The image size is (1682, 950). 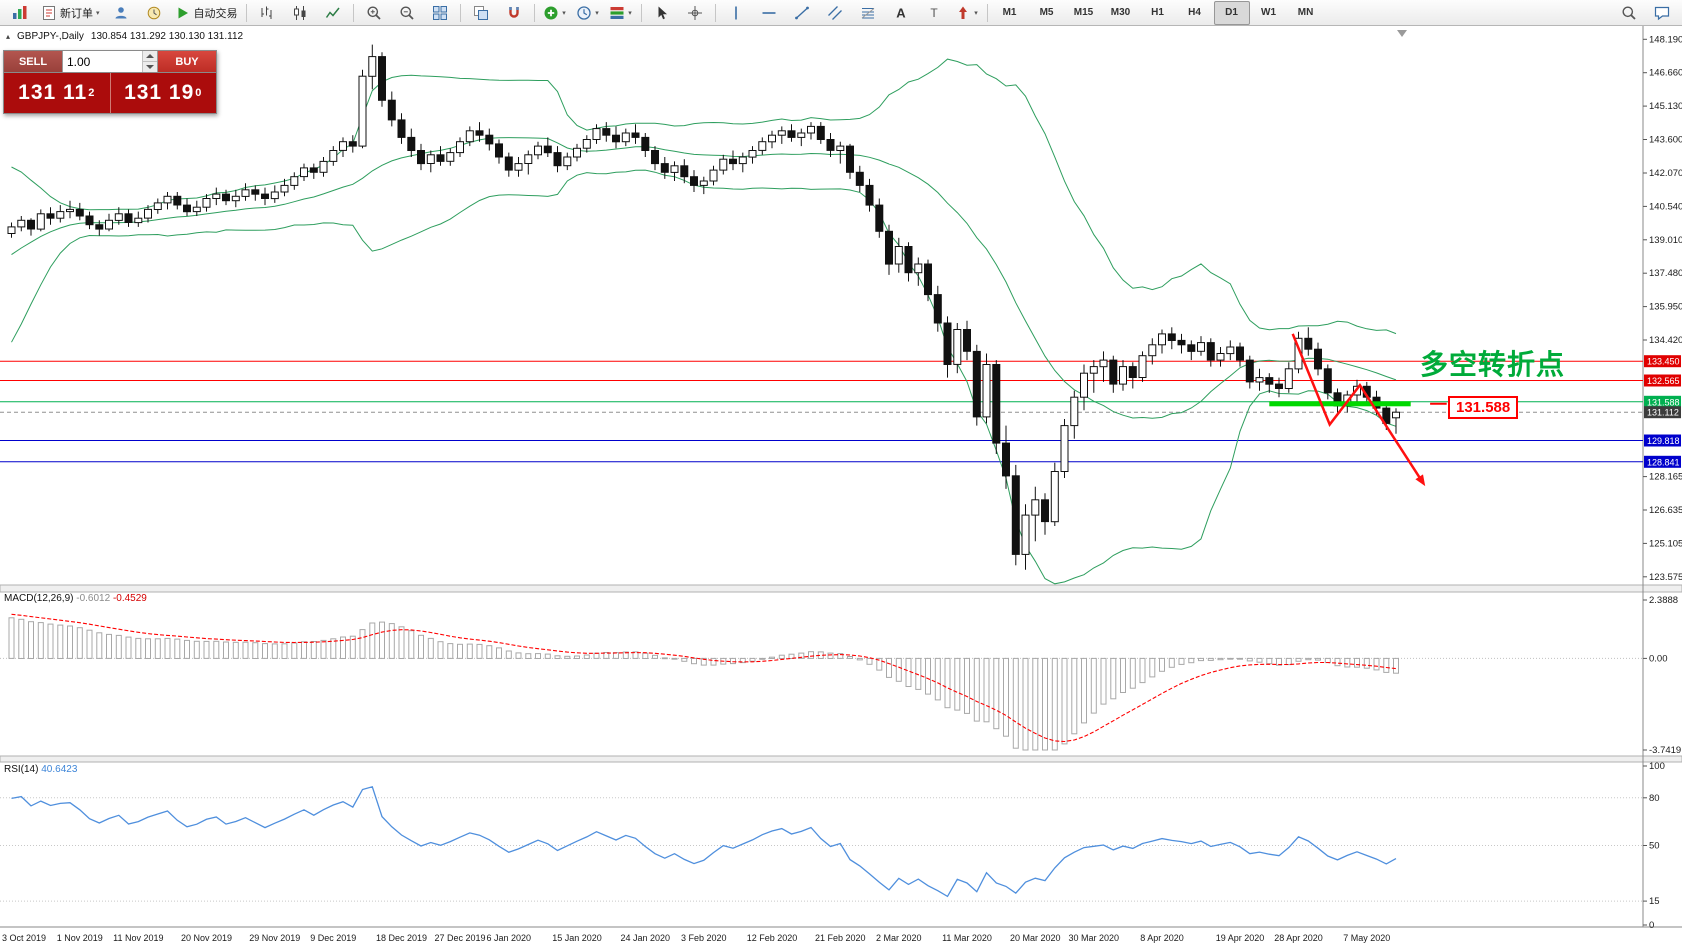 What do you see at coordinates (150, 56) in the screenshot?
I see `volume-up-button` at bounding box center [150, 56].